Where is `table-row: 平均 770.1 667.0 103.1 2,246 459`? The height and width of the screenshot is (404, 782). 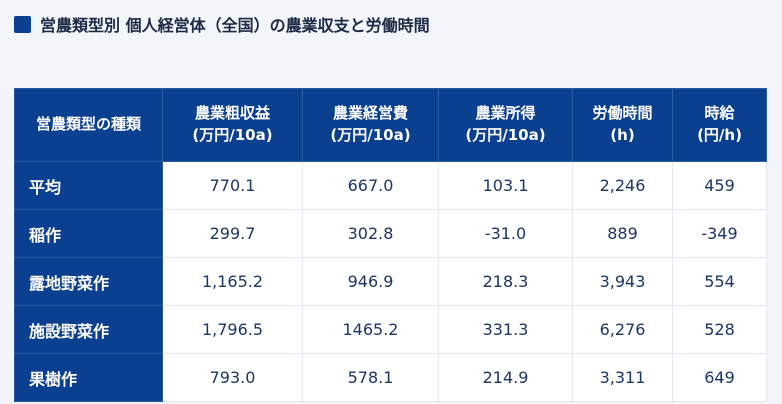 table-row: 平均 770.1 667.0 103.1 2,246 459 is located at coordinates (390, 185).